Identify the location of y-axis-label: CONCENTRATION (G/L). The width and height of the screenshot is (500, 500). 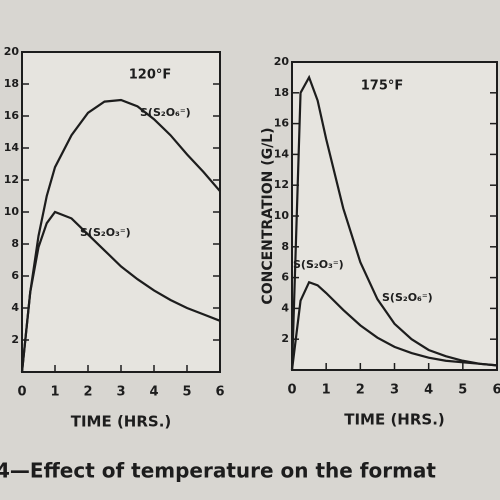
(268, 215).